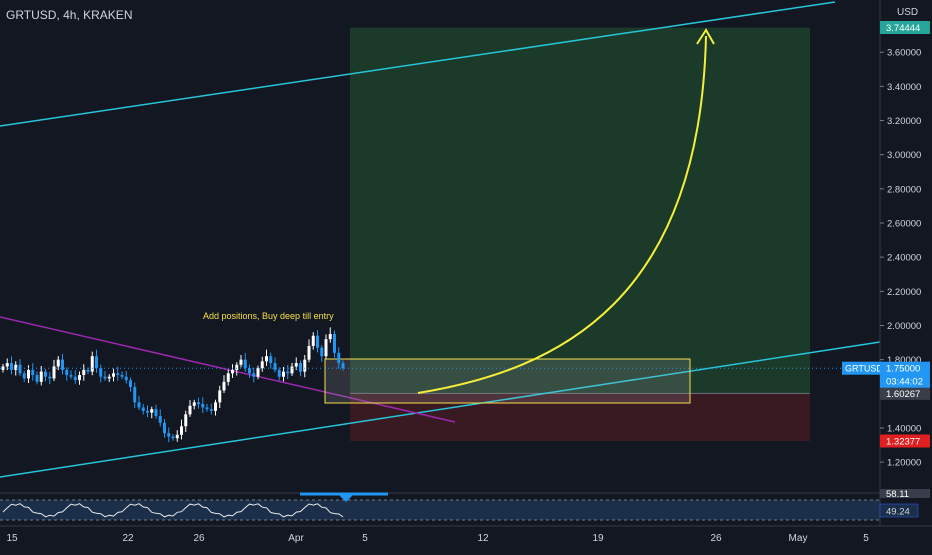 Image resolution: width=932 pixels, height=555 pixels. What do you see at coordinates (904, 258) in the screenshot?
I see `price-tick-label: 2.40000` at bounding box center [904, 258].